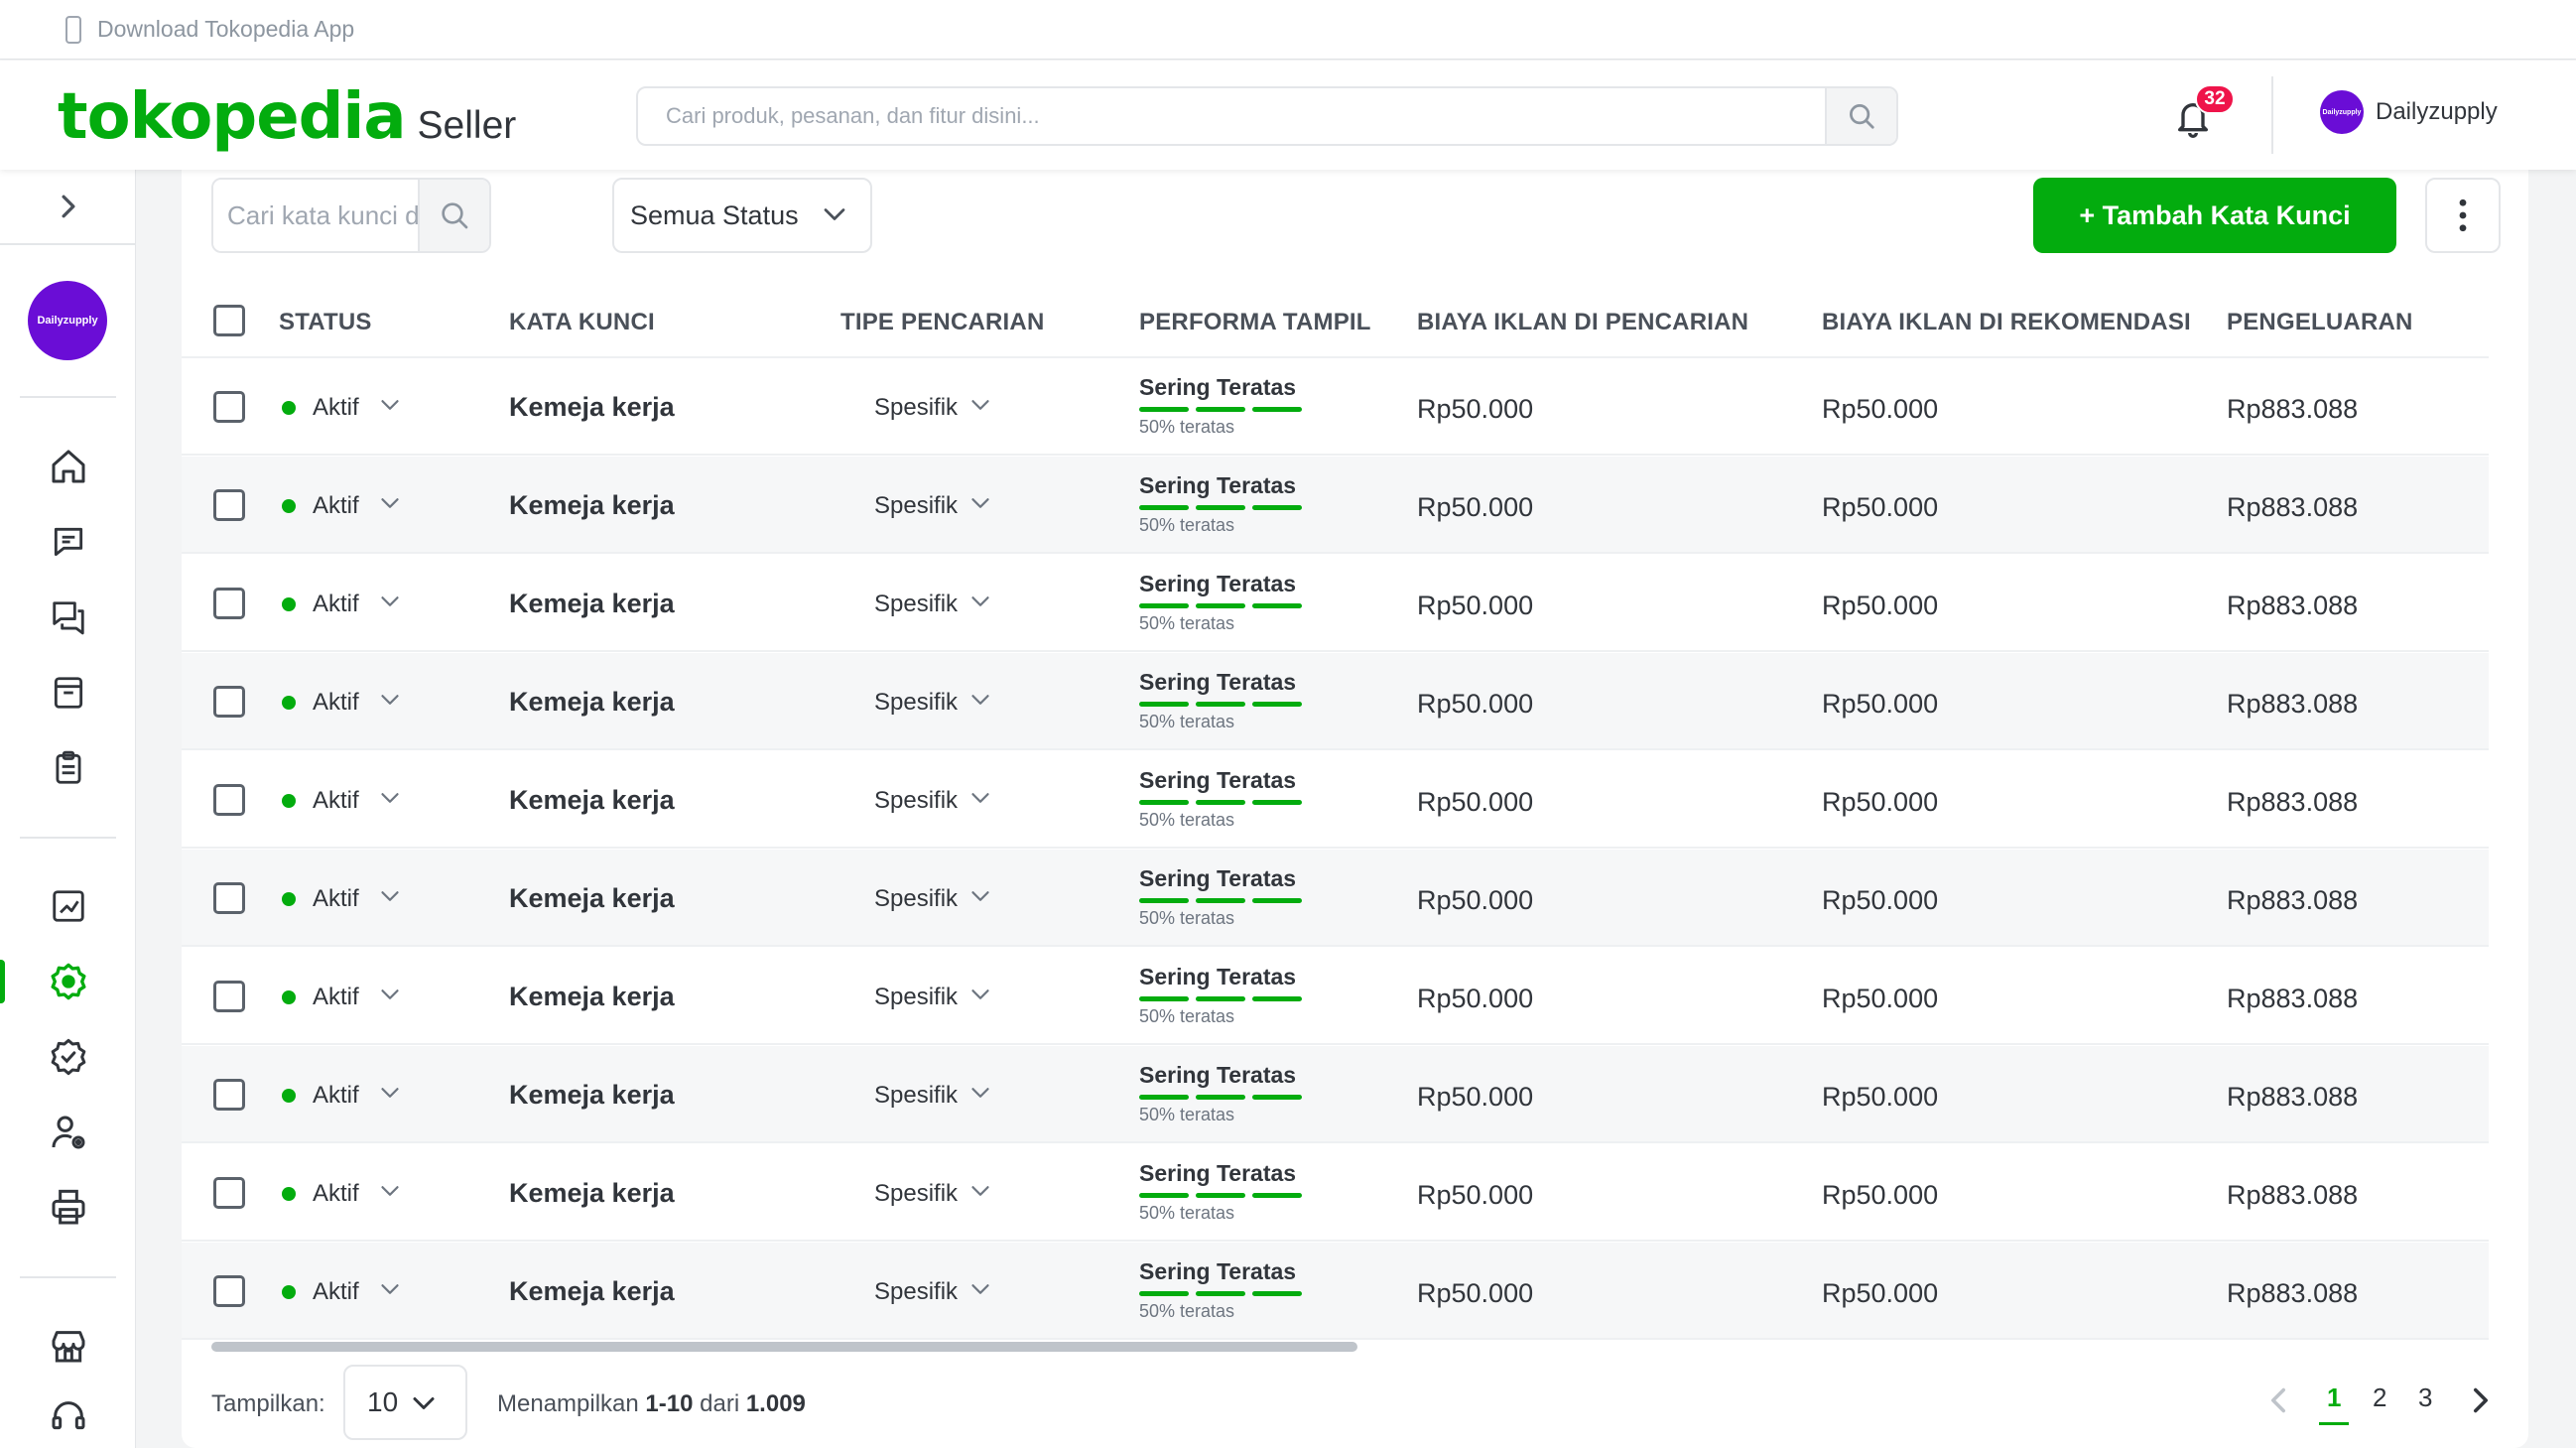  I want to click on column-header-search-cost: BIAYA IKLAN DI PENCARIAN, so click(1583, 322).